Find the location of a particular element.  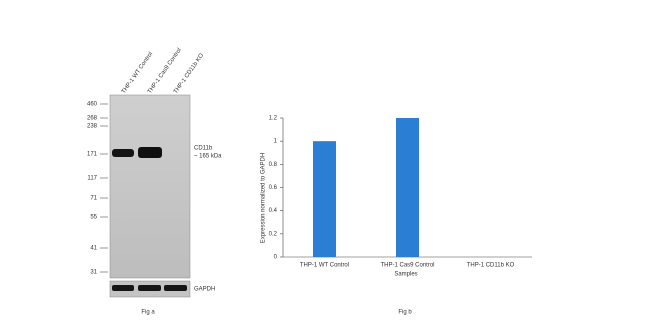

marker-label: 460 is located at coordinates (92, 105).